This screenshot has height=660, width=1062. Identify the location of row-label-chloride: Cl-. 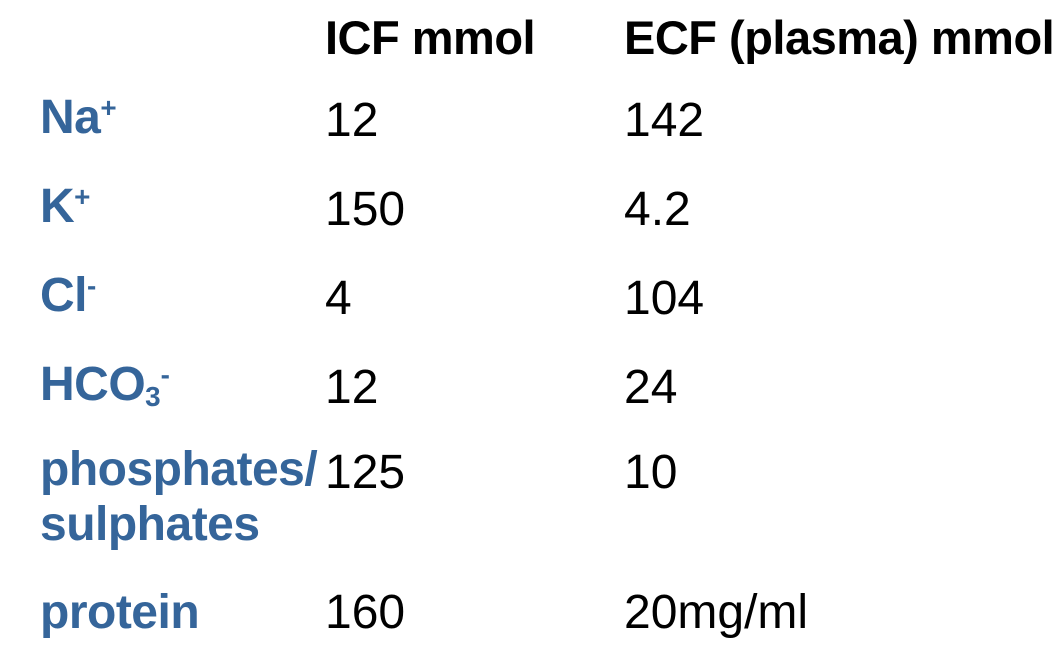
(182, 298).